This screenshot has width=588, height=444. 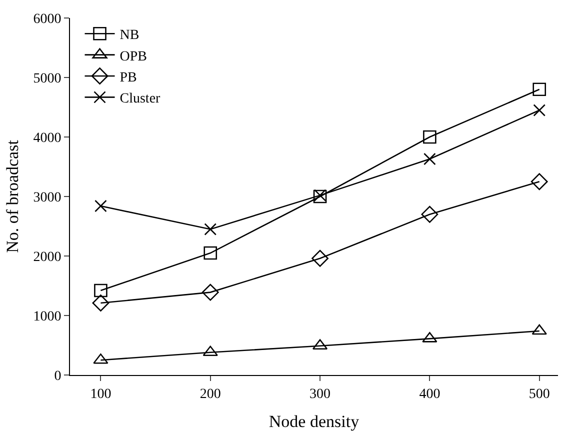 I want to click on x-tick-label: 100, so click(x=101, y=394).